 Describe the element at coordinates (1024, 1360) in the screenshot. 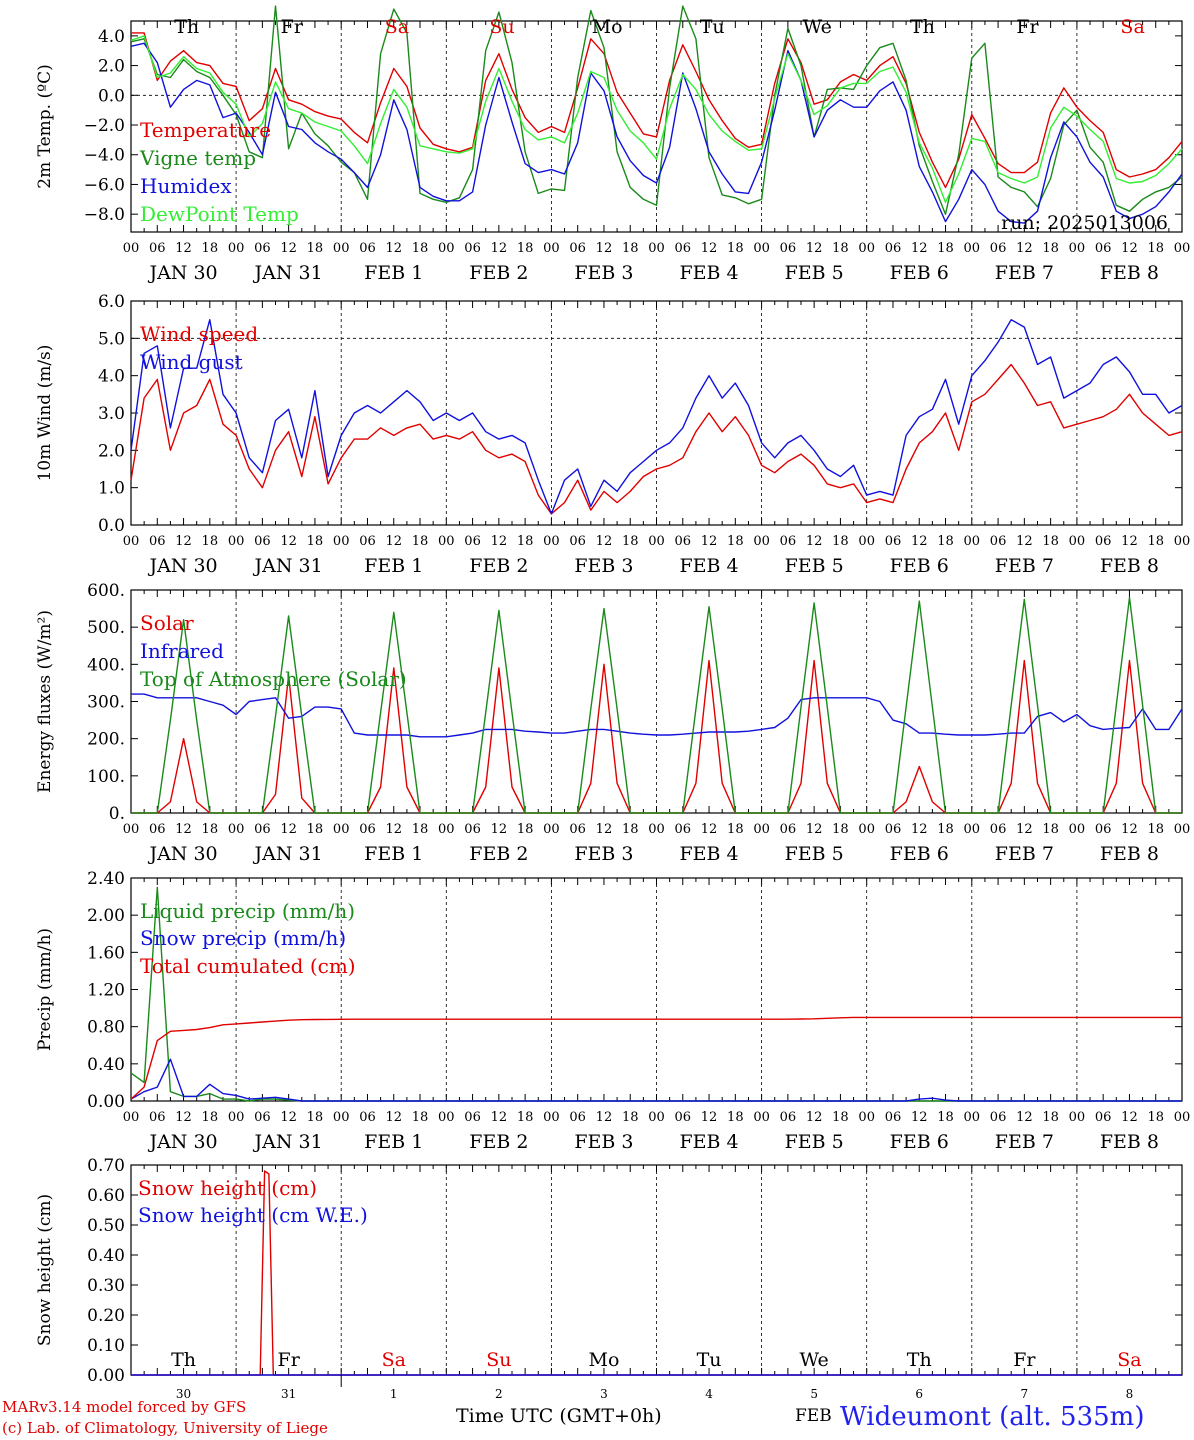

I see `weekday-label-bottom: Fr` at that location.